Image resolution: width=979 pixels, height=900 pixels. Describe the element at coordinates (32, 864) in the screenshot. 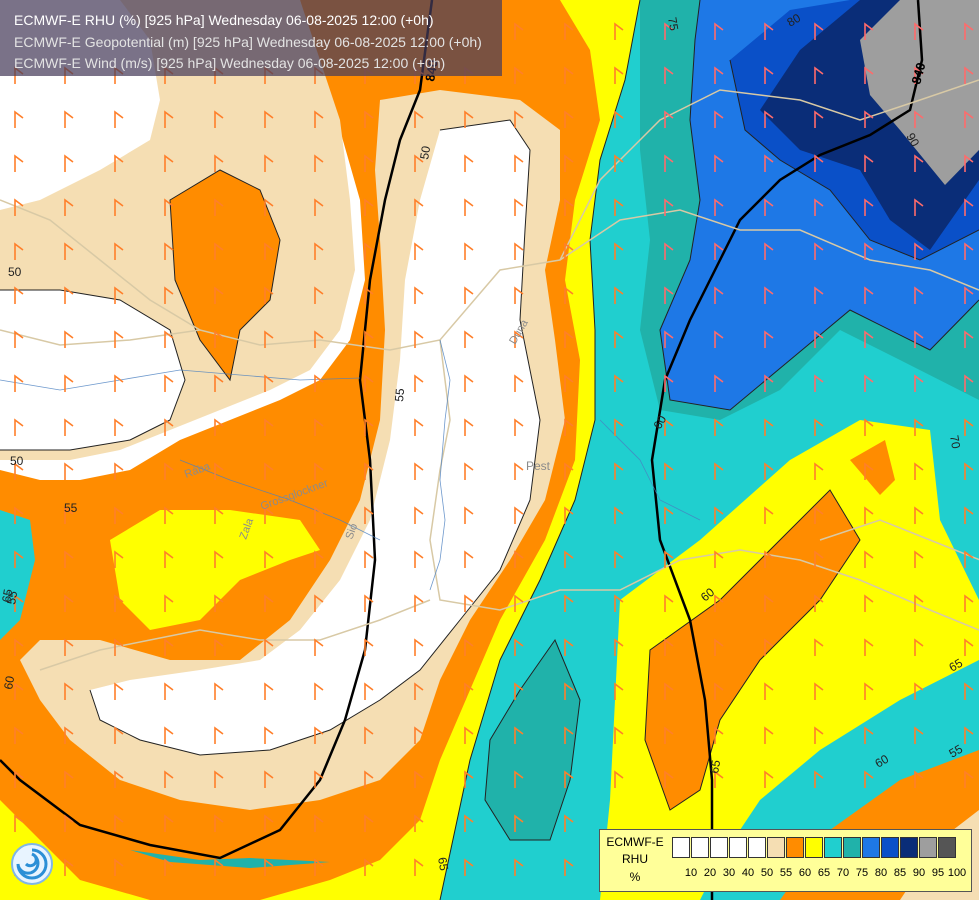

I see `ecmwf-logo-icon` at that location.